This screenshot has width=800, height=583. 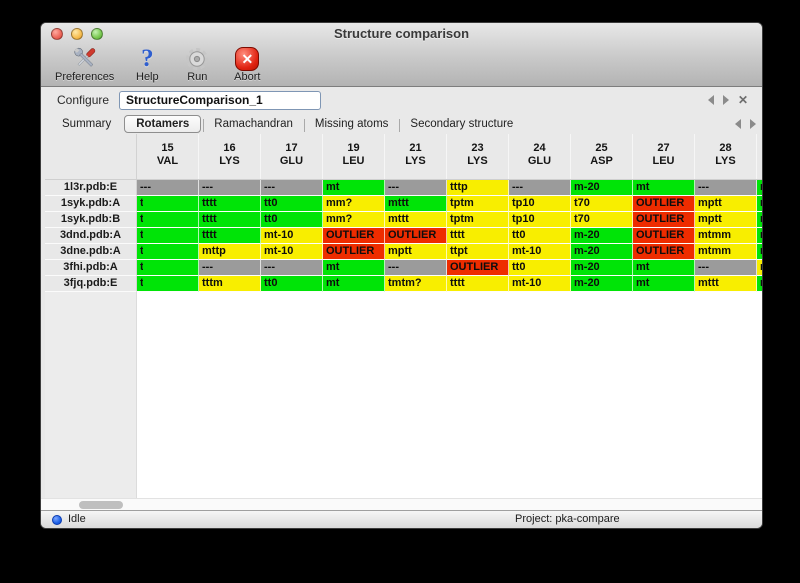 What do you see at coordinates (87, 123) in the screenshot?
I see `tab-summary: Summary` at bounding box center [87, 123].